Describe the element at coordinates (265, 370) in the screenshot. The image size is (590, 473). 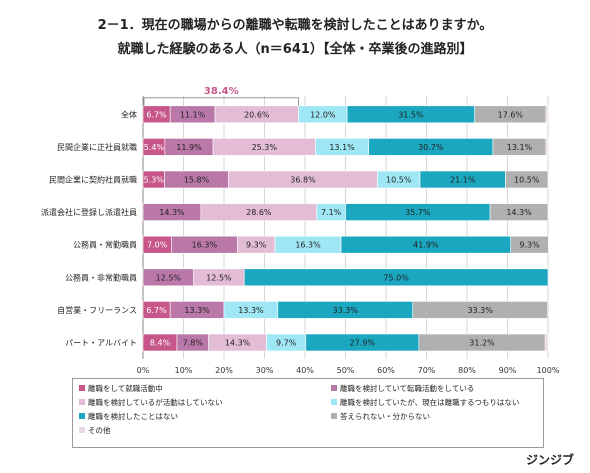
I see `x-tick-label: 30%` at that location.